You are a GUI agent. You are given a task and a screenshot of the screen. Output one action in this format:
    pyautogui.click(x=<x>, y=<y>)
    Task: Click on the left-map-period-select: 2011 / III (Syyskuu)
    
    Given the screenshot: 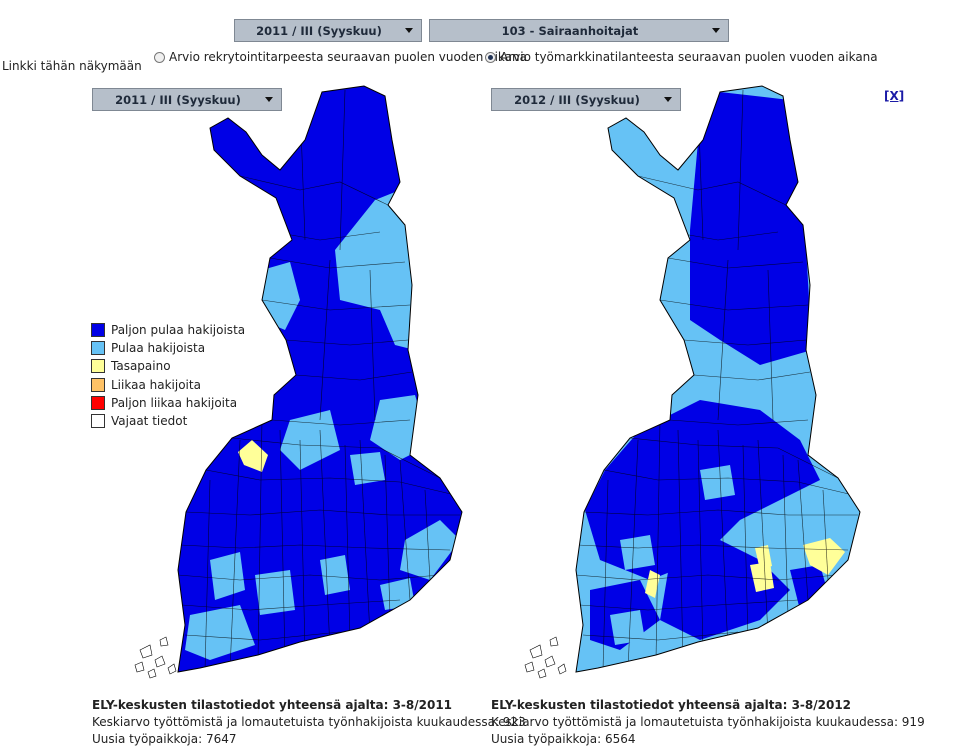 What is the action you would take?
    pyautogui.click(x=187, y=99)
    